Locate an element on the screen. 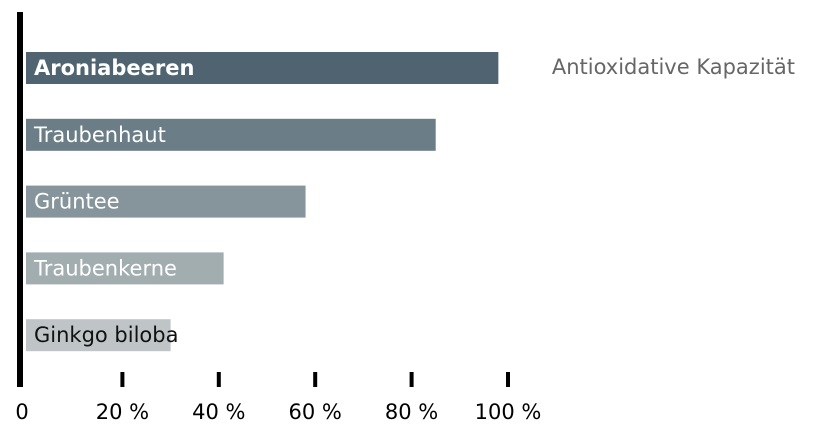 The image size is (818, 448). x-tick-label: 40 % is located at coordinates (218, 412).